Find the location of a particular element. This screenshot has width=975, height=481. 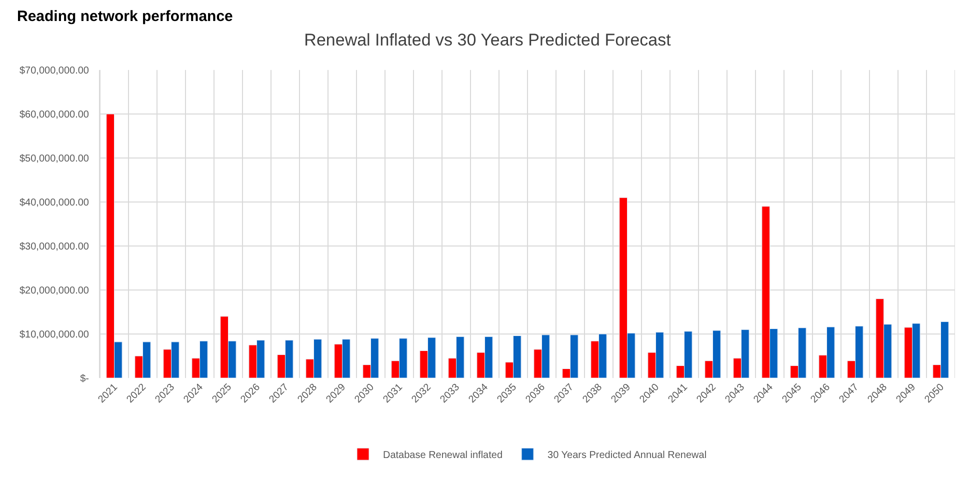

chart-title: Renewal Inflated vs 30 Years Predicted Forecast is located at coordinates (488, 40).